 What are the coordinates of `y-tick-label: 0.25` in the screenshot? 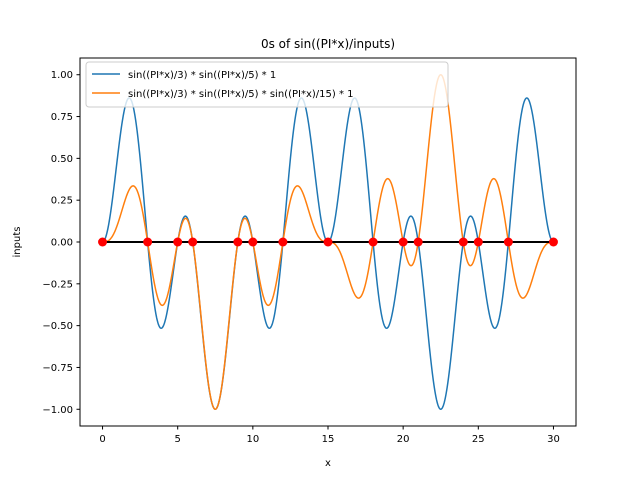 It's located at (62, 201).